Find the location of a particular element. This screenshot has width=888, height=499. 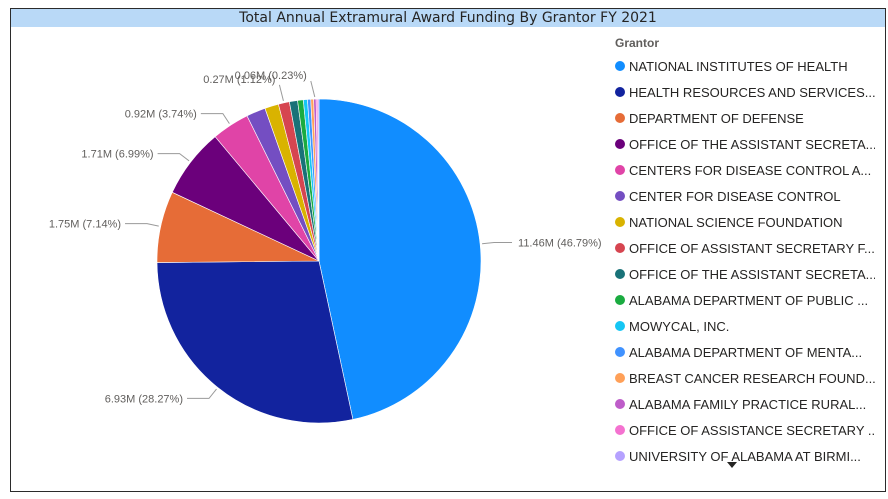

data-label-office-of-the-assistant-secreta: 1.71M (6.99%) is located at coordinates (117, 155).